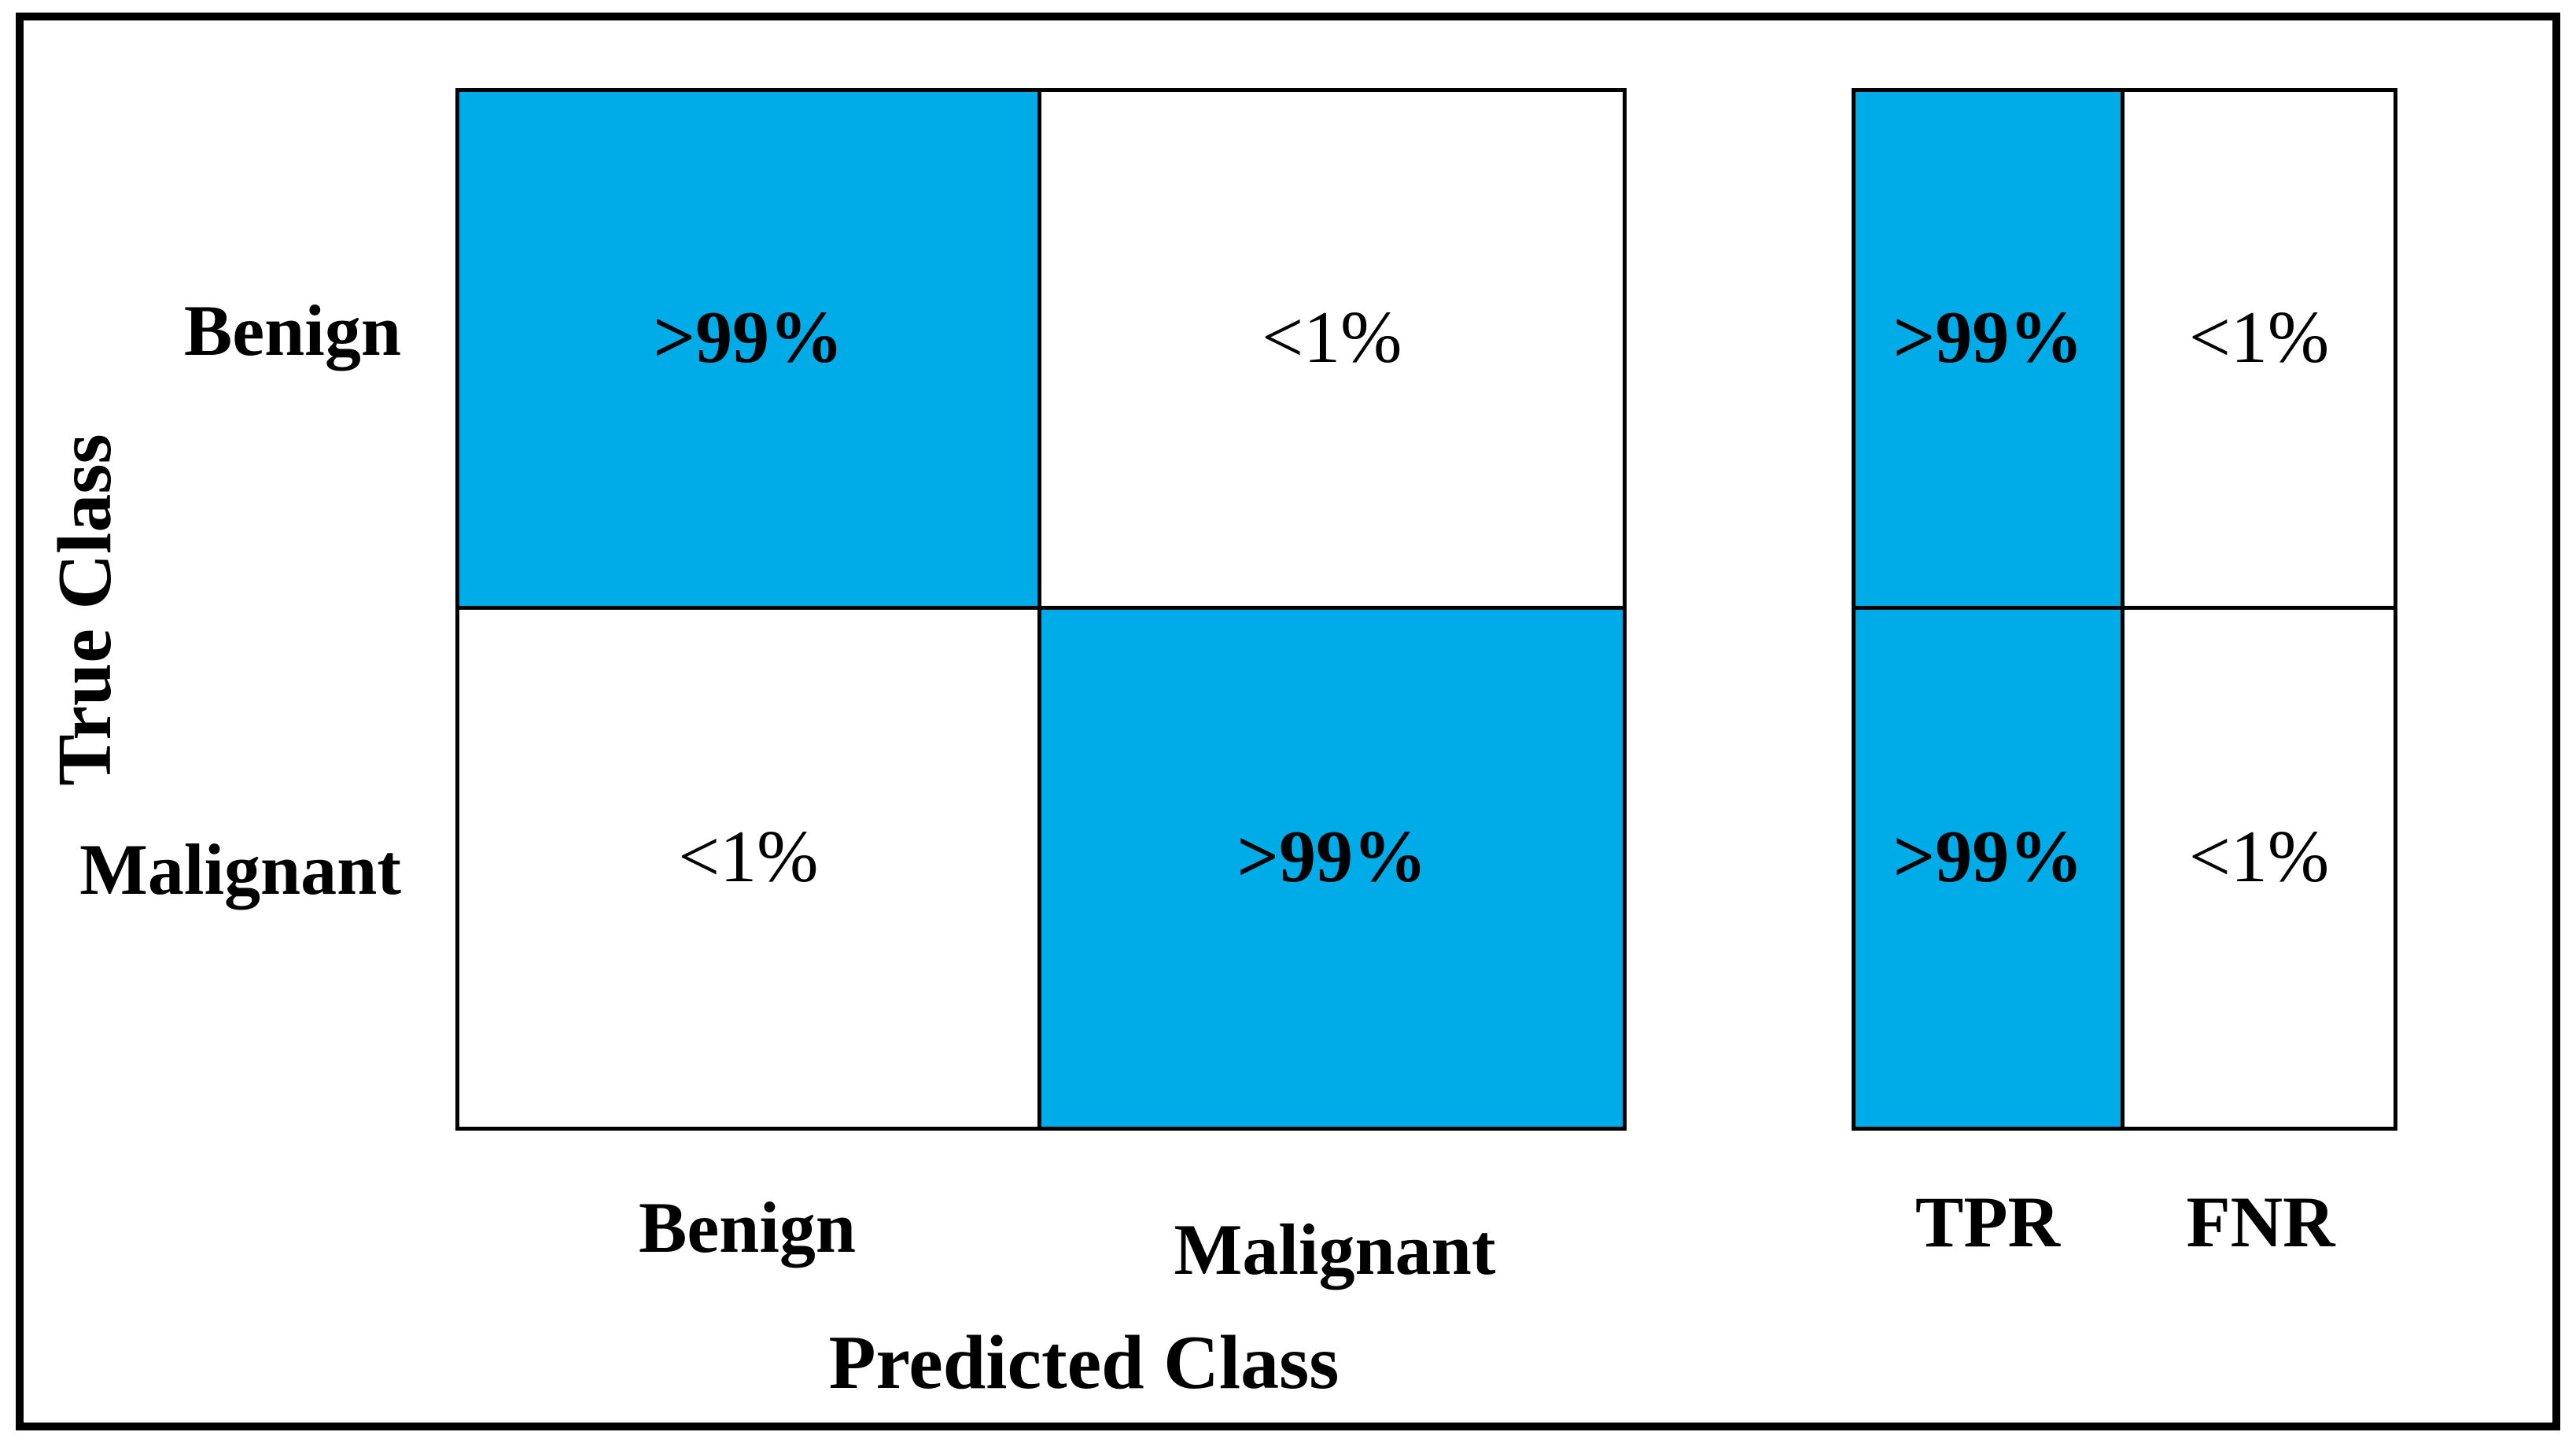 Image resolution: width=2576 pixels, height=1443 pixels. I want to click on rate-cell-malignant-fnr: <1%, so click(2259, 868).